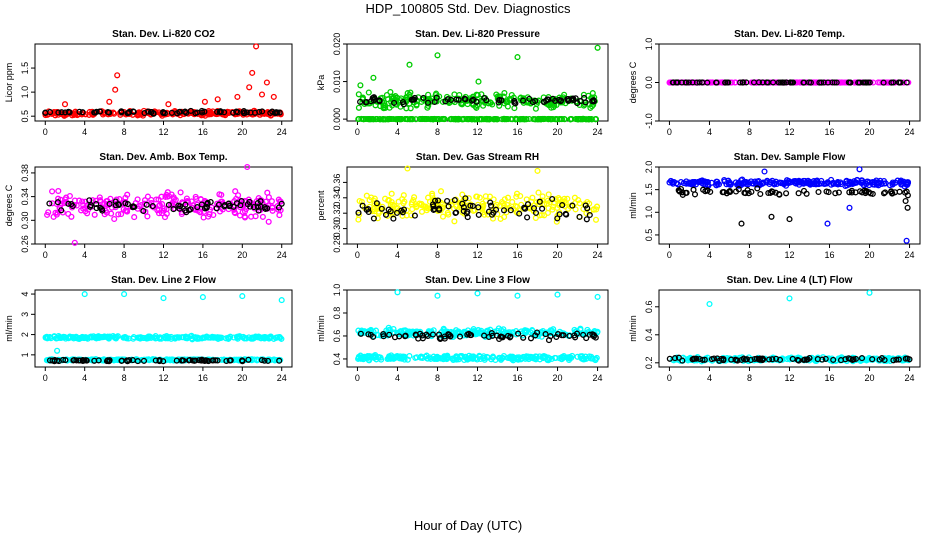  Describe the element at coordinates (790, 157) in the screenshot. I see `chart-title: Stan. Dev. Sample Flow` at that location.